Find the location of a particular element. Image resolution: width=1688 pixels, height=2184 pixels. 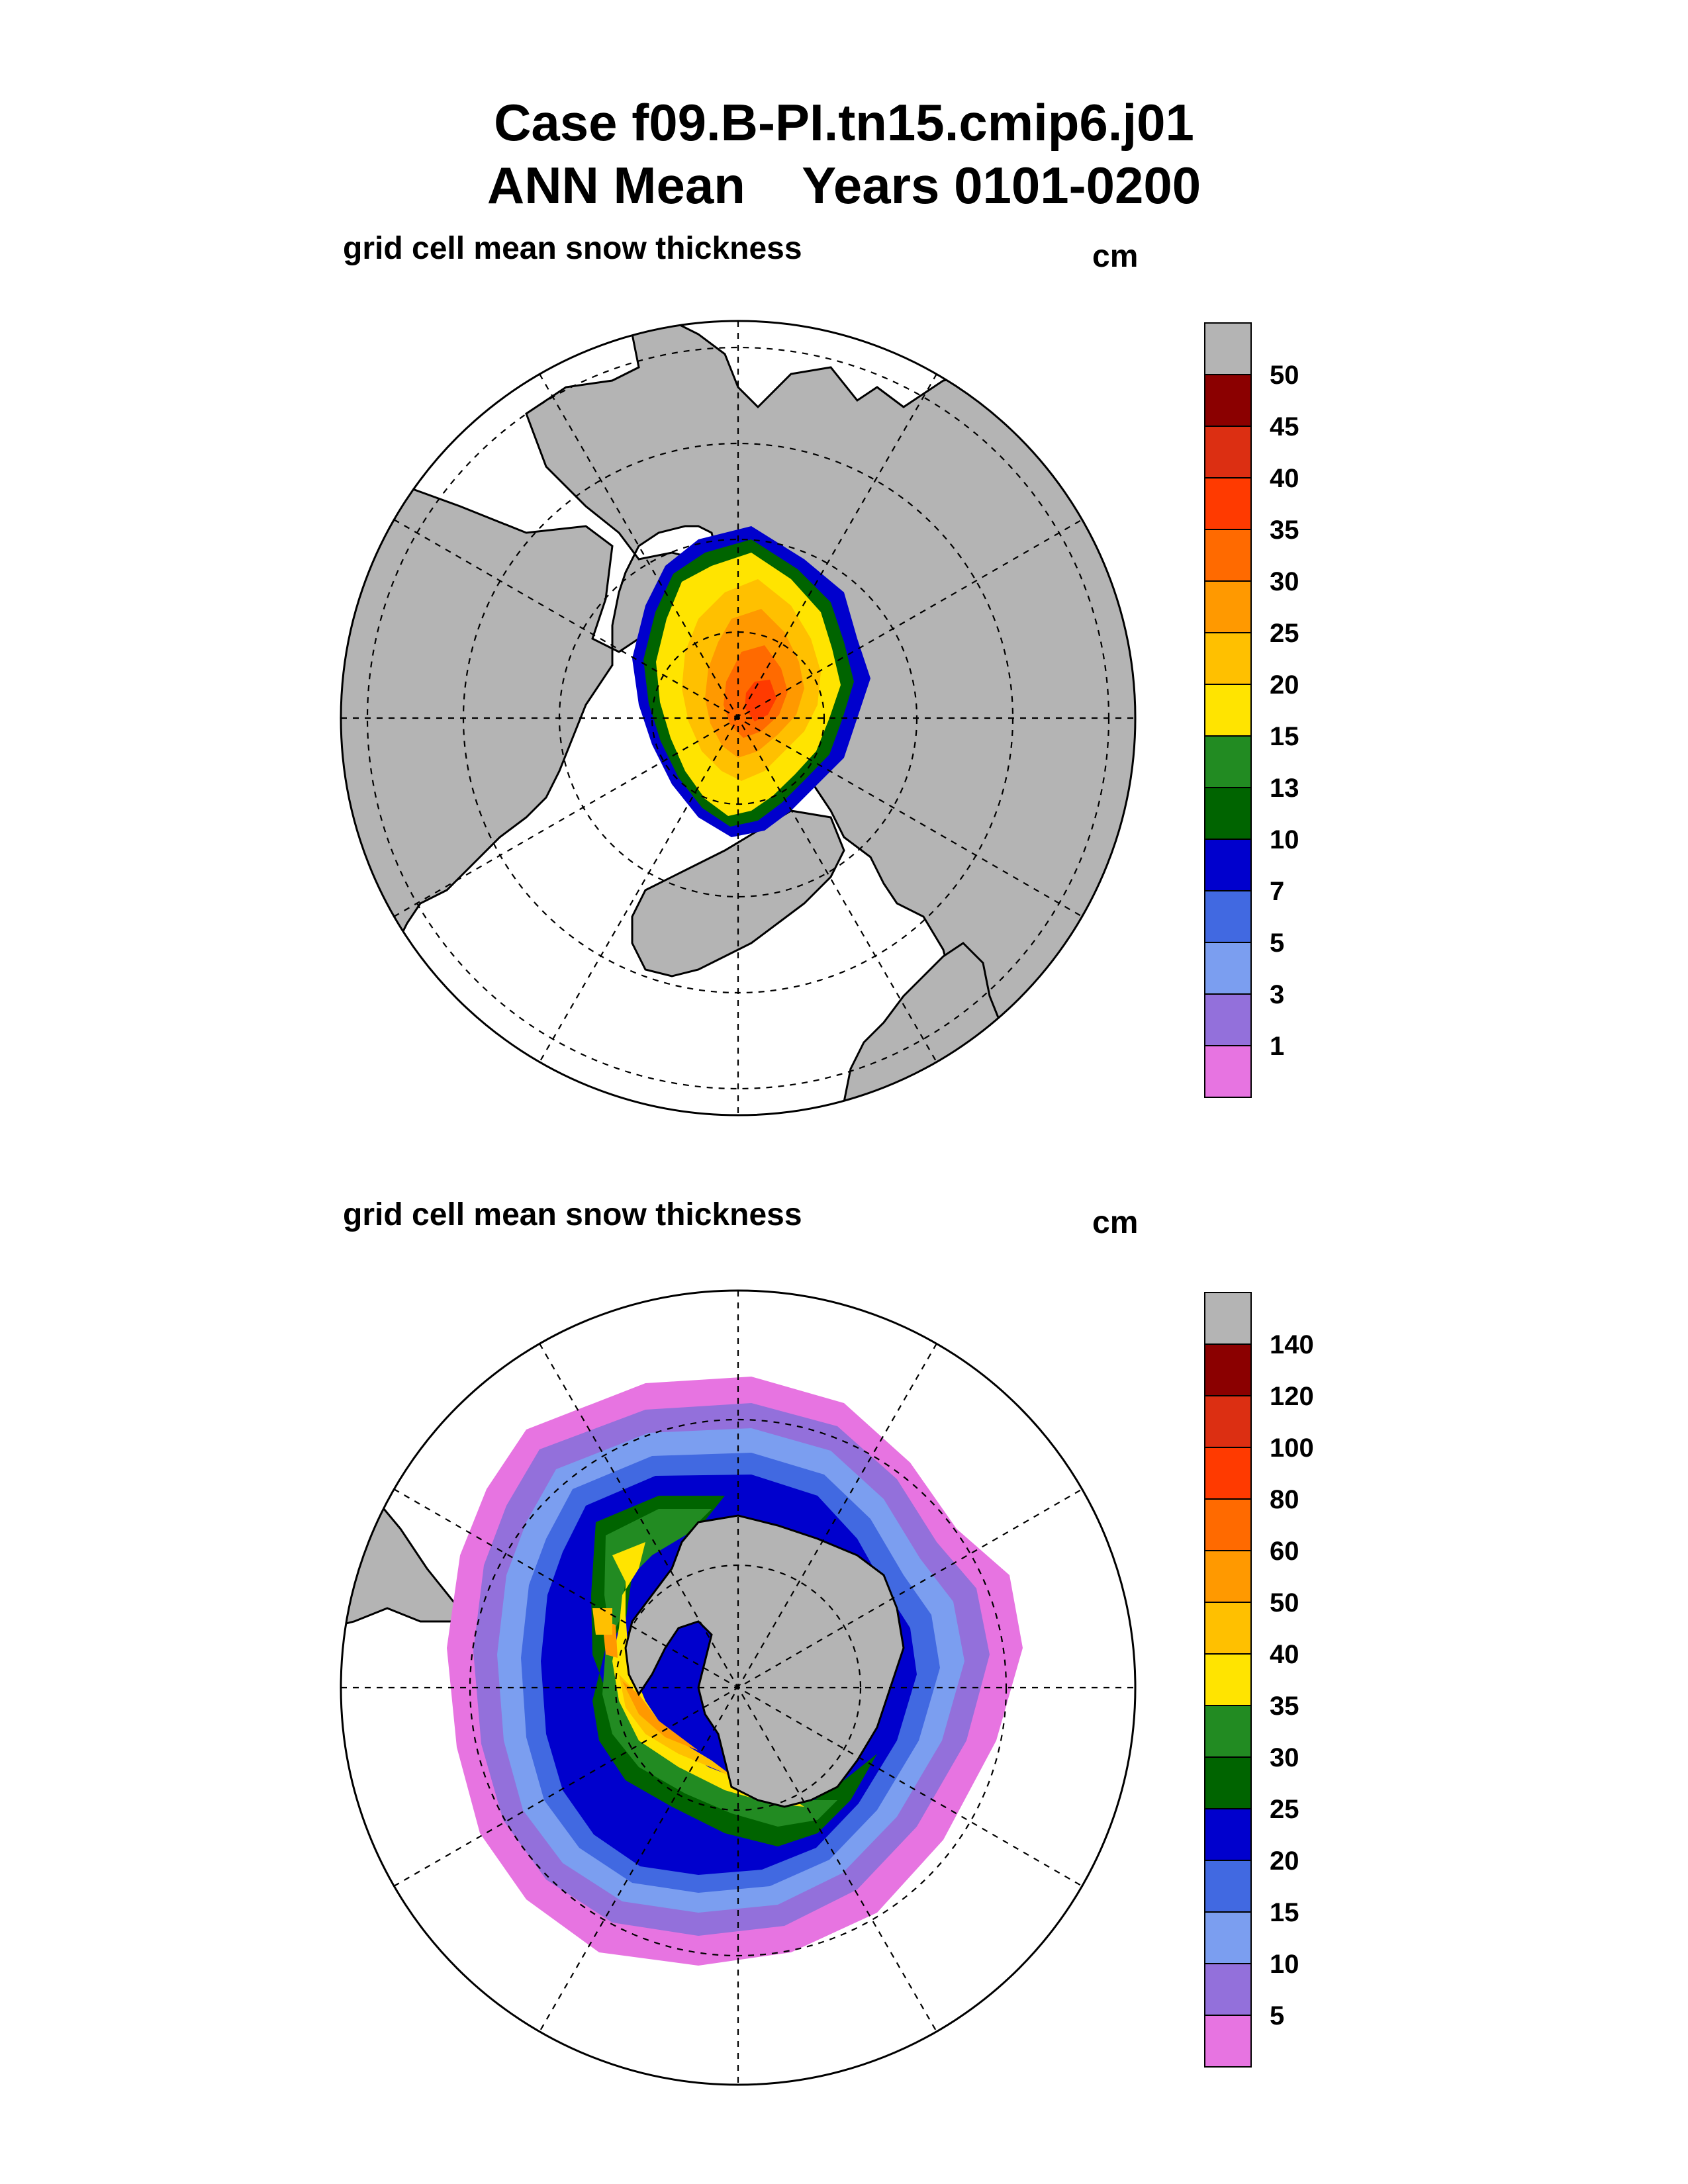

south-colorbar-label-6: 40 is located at coordinates (1284, 1655).